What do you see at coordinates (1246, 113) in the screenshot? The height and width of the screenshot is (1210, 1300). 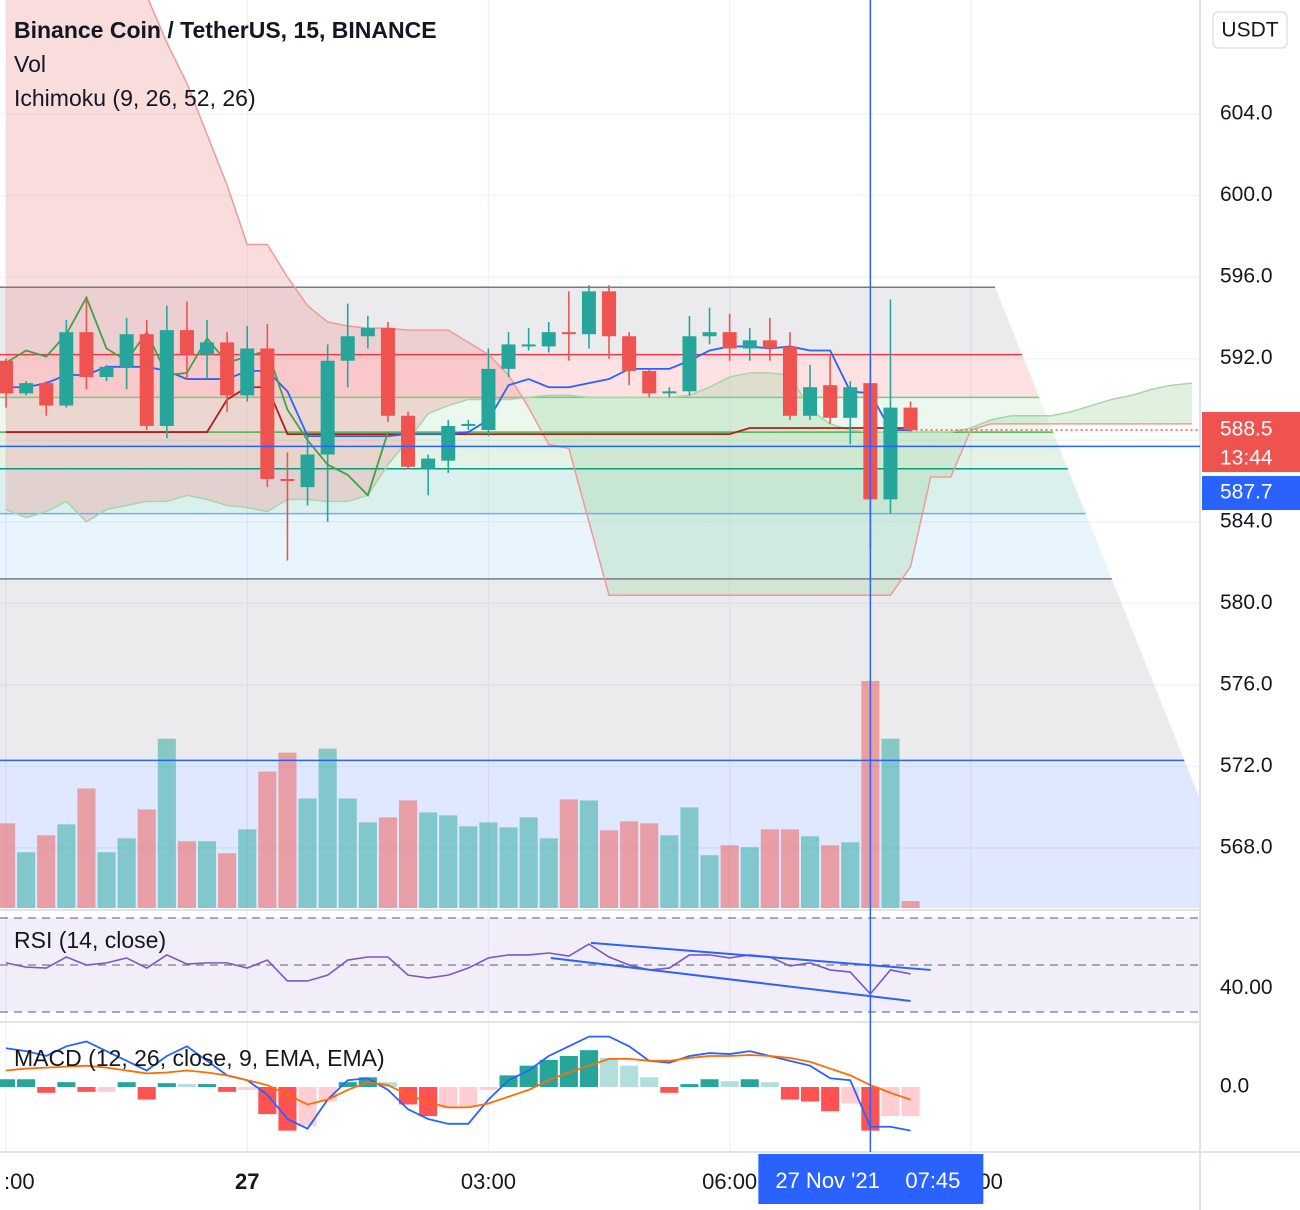 I see `y-tick-label: 604.0` at bounding box center [1246, 113].